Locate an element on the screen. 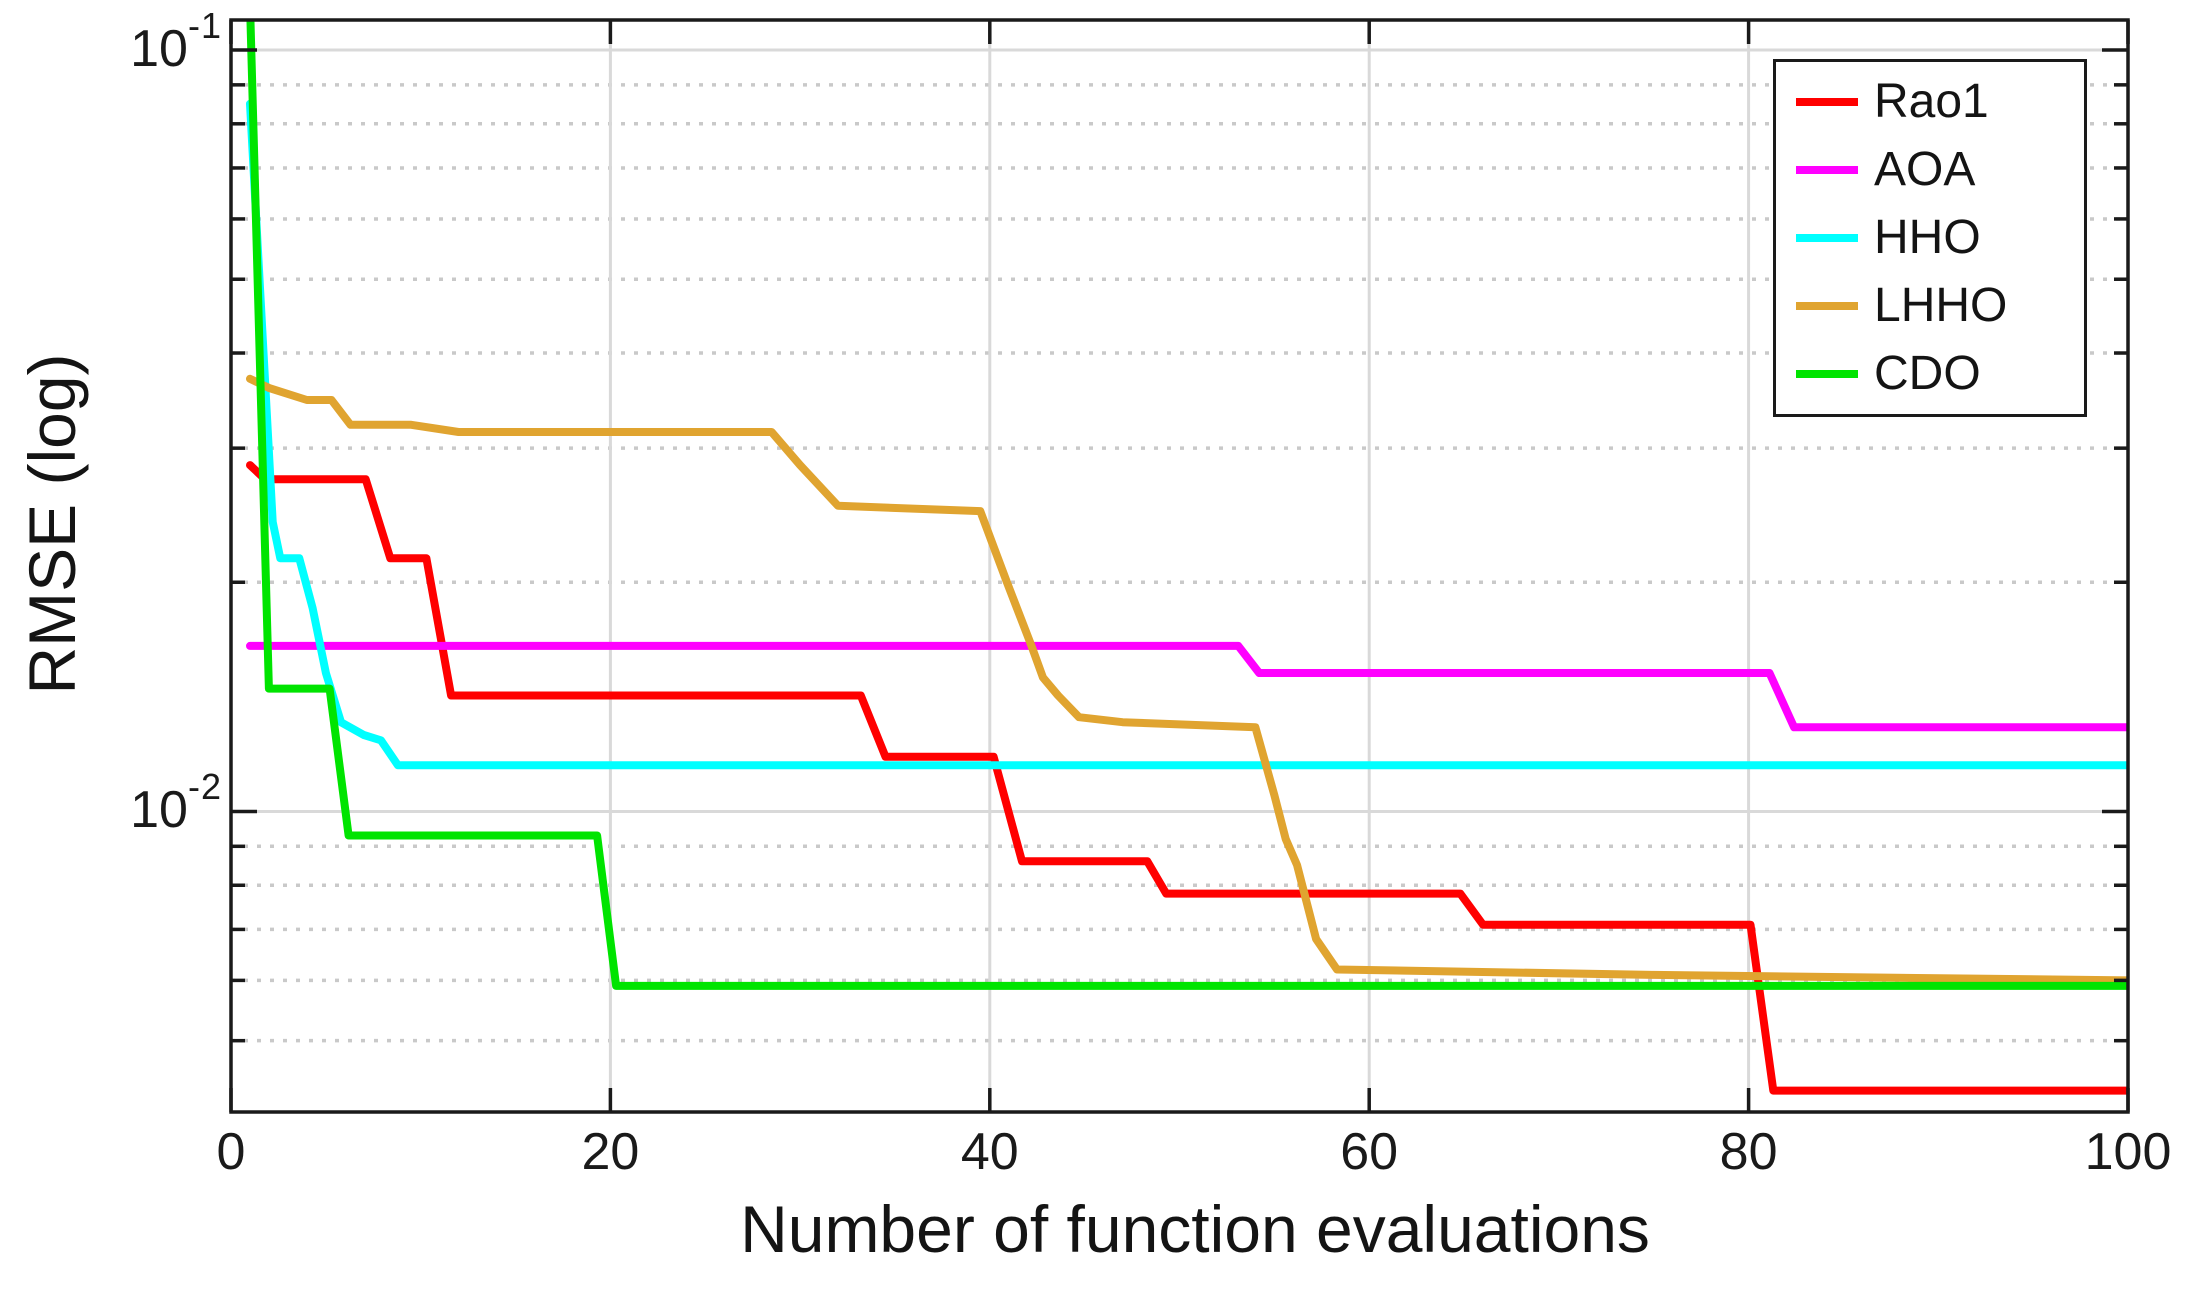 The image size is (2186, 1292). legend-label: Rao1 is located at coordinates (1931, 101).